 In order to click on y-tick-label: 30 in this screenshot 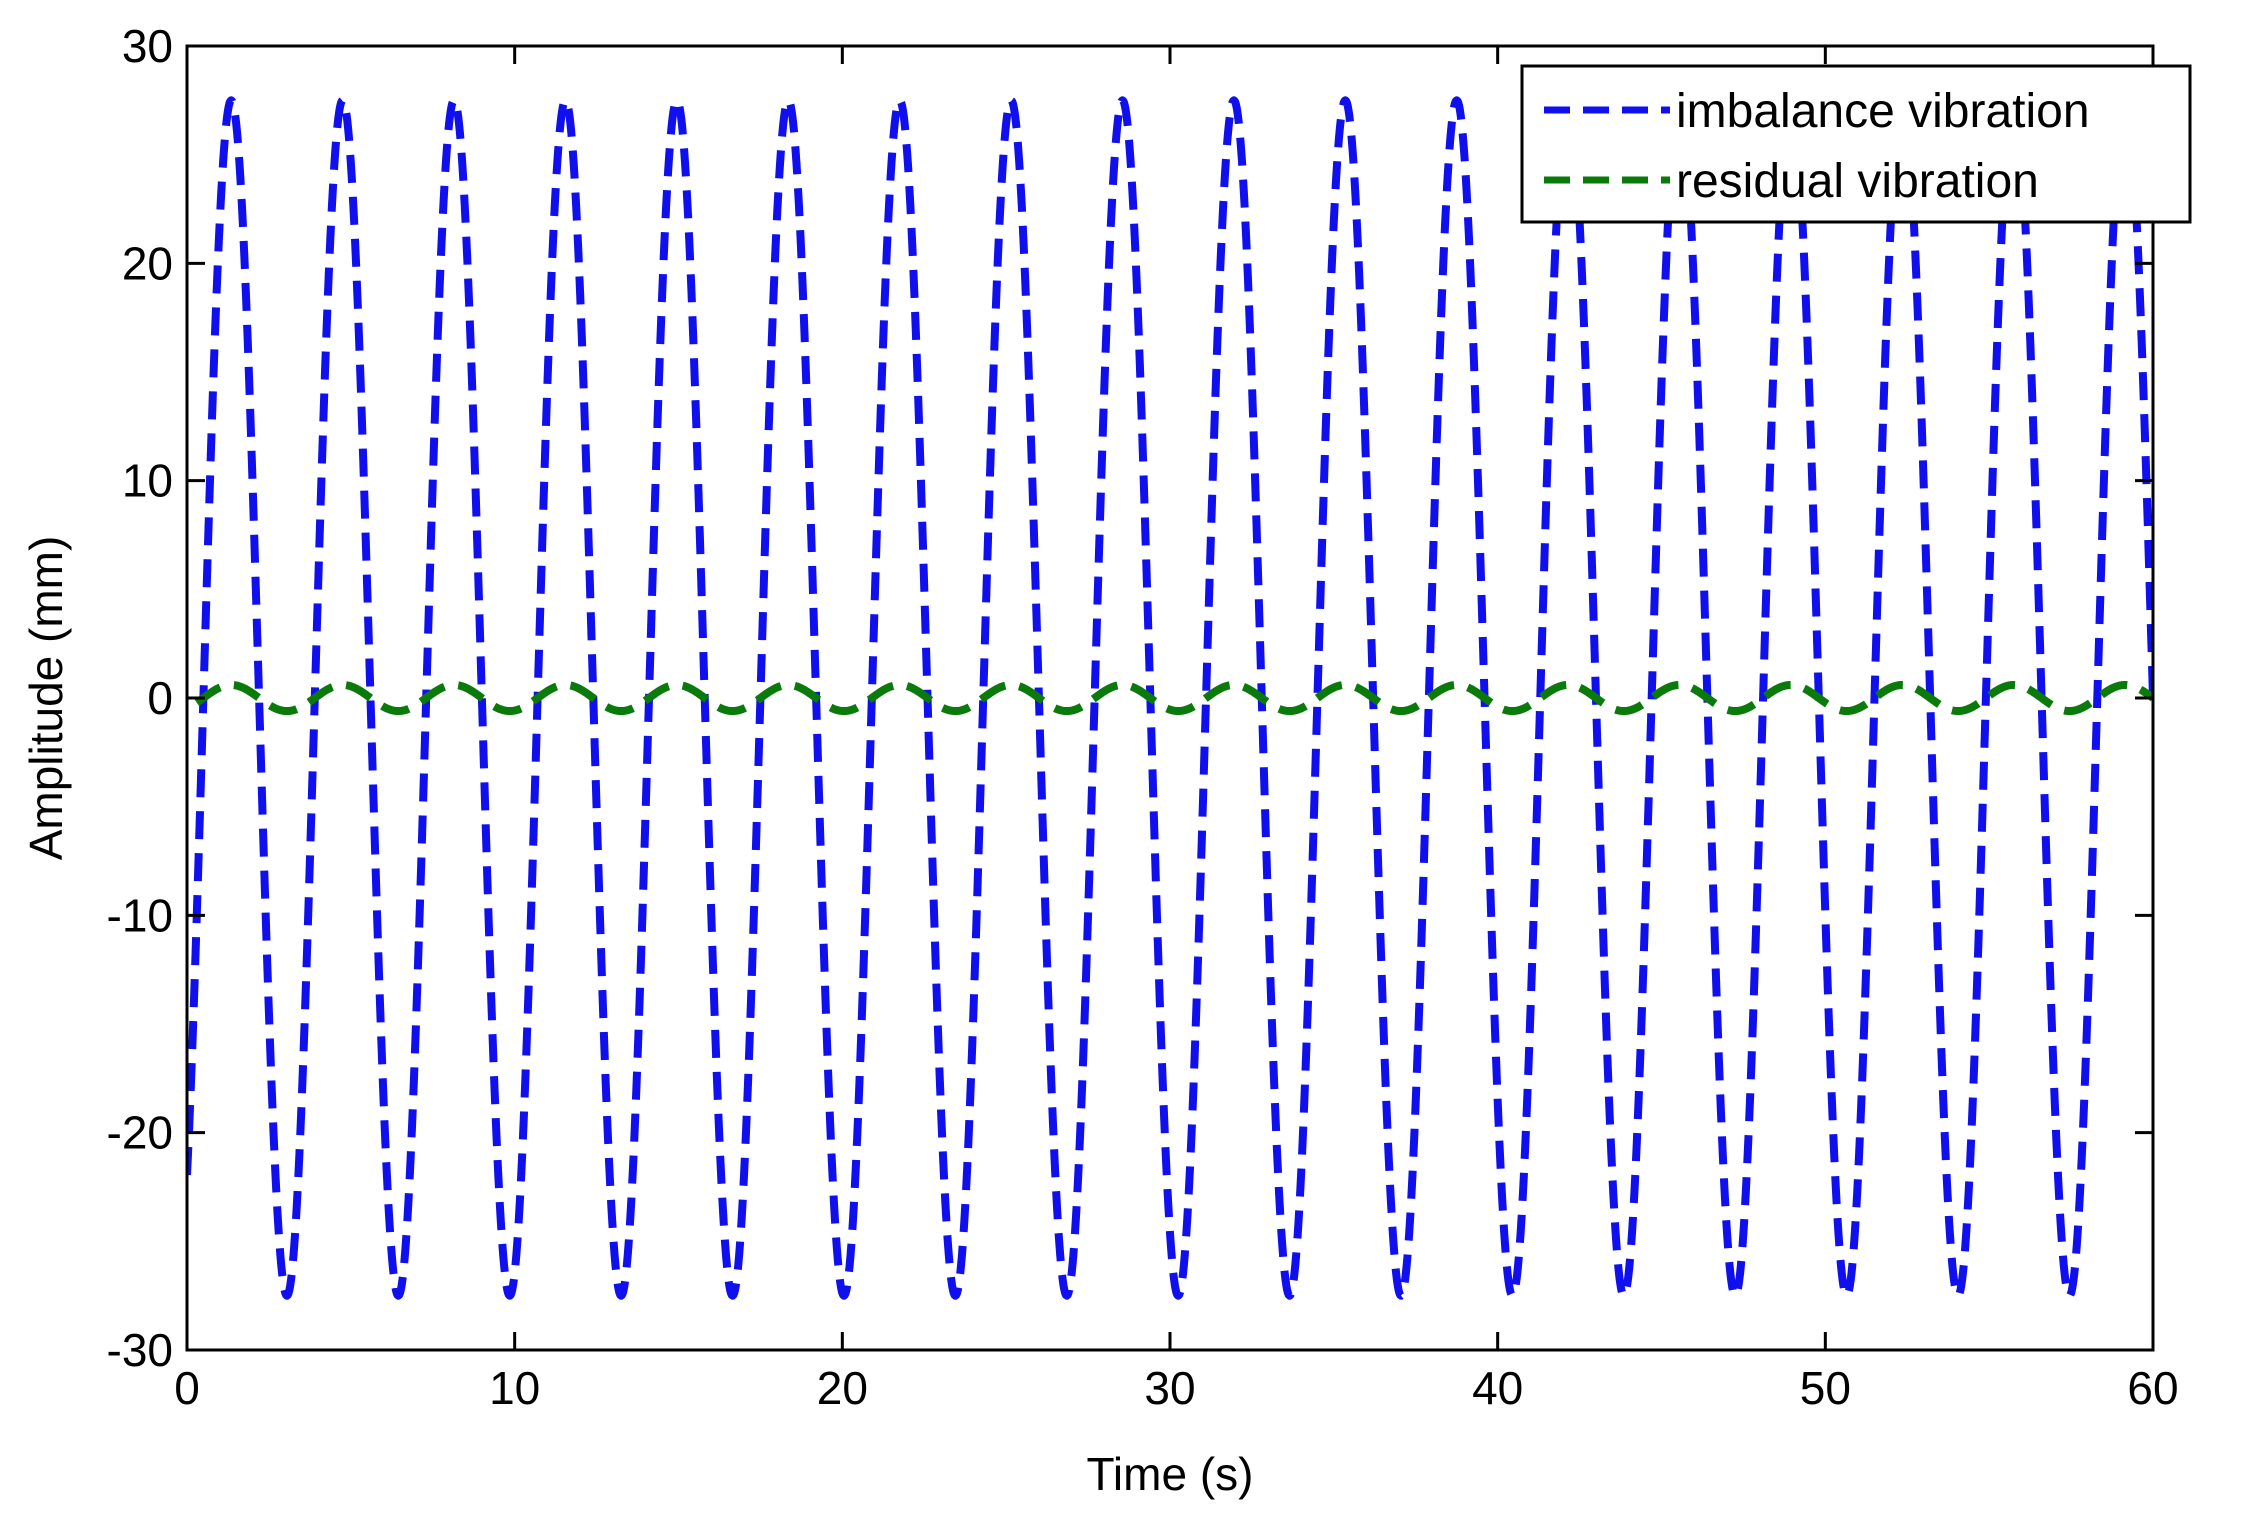, I will do `click(147, 46)`.